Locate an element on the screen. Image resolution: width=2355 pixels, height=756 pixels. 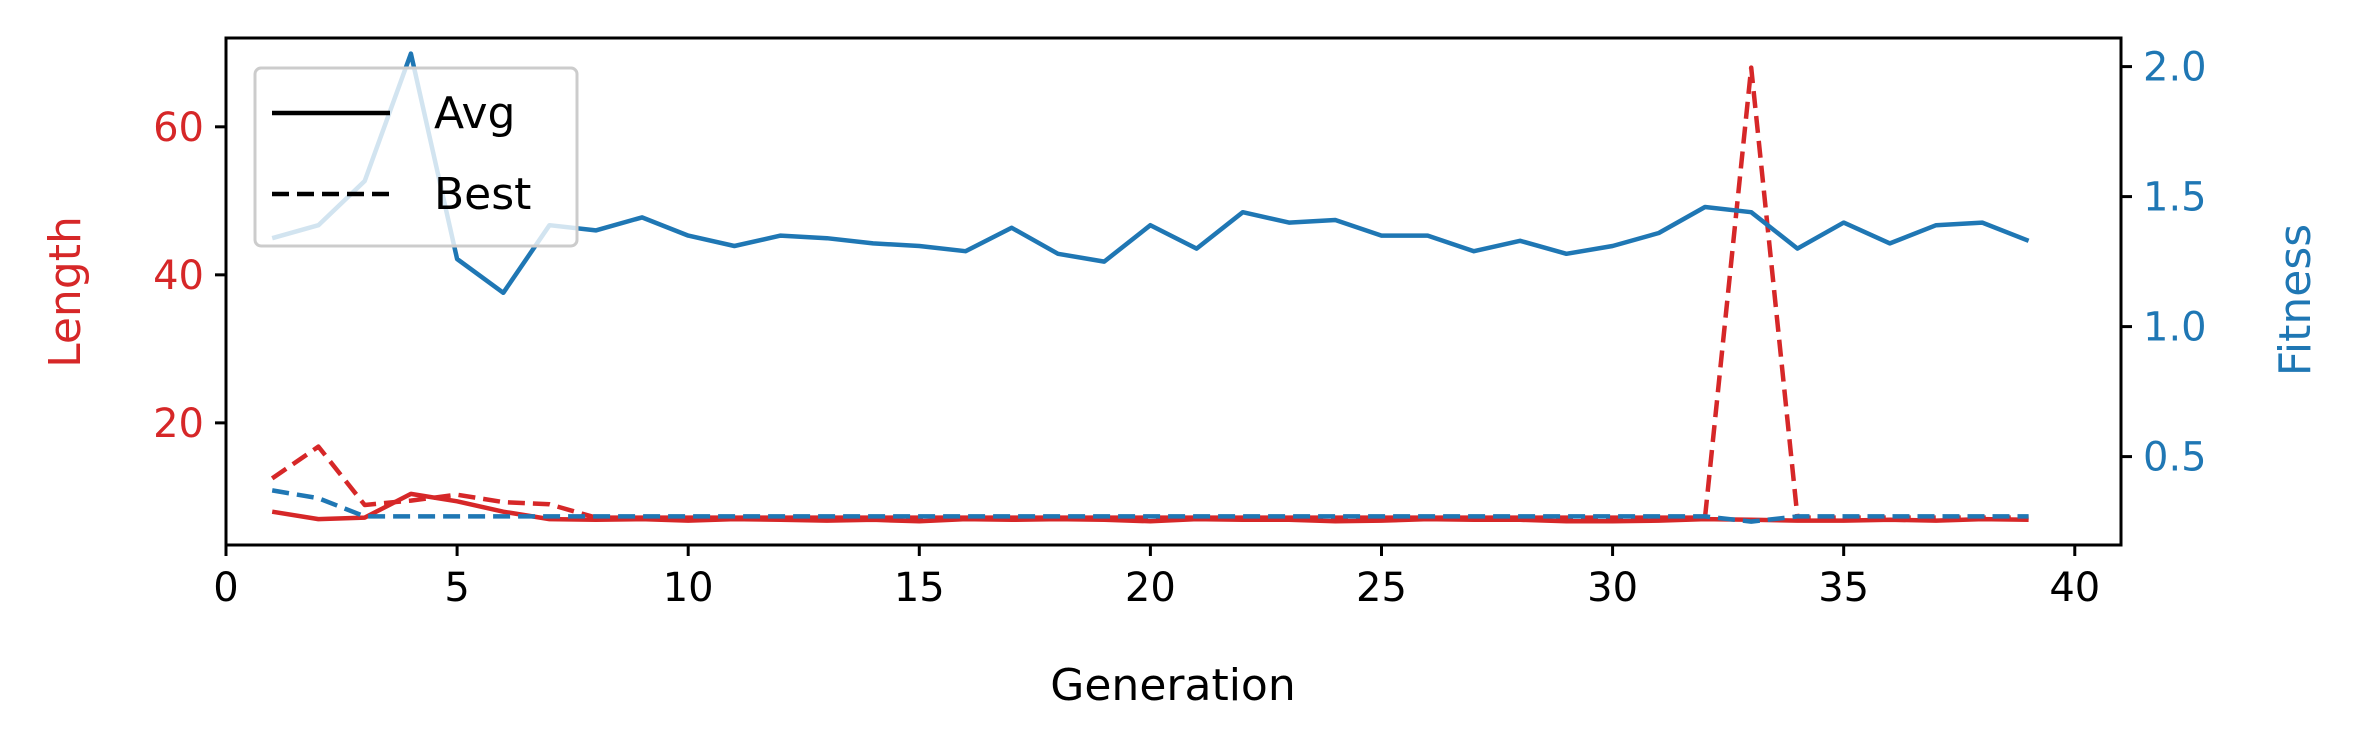
x-tick-label: 25 is located at coordinates (1381, 588).